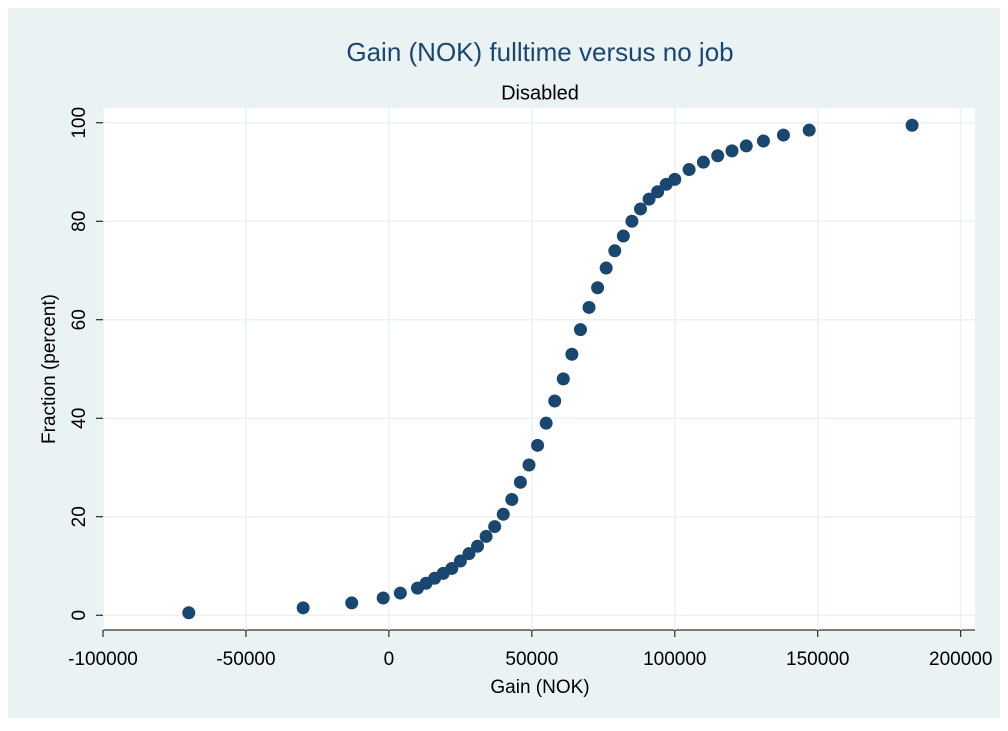  What do you see at coordinates (79, 123) in the screenshot?
I see `y-tick-label: 100` at bounding box center [79, 123].